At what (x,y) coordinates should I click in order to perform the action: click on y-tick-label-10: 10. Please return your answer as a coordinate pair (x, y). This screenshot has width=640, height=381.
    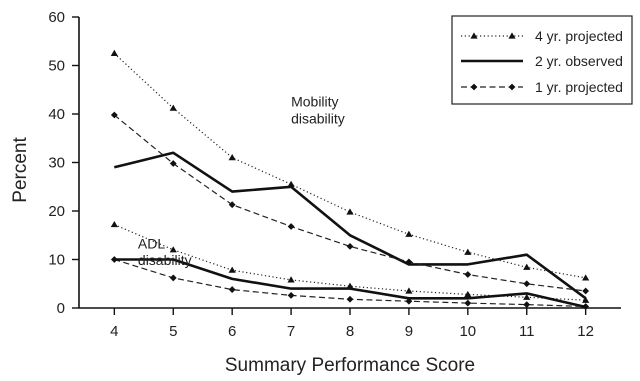
    Looking at the image, I should click on (56, 260).